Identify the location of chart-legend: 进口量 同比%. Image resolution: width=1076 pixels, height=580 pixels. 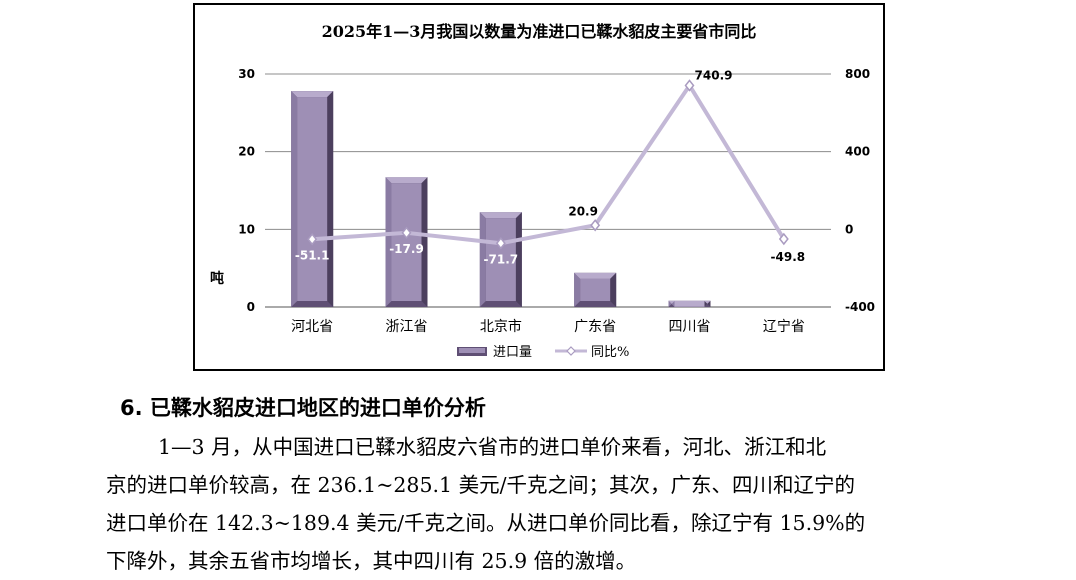
(543, 352).